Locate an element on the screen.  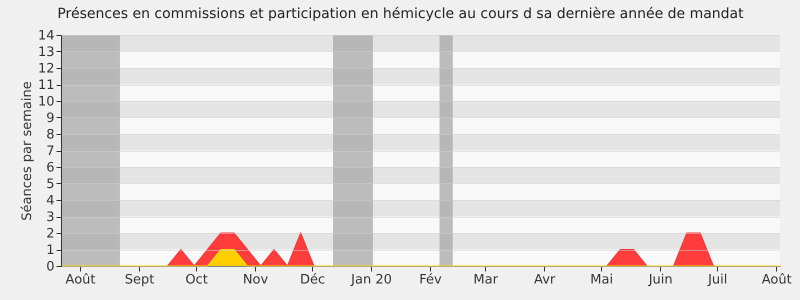
y-tick-label: 1 is located at coordinates (50, 250).